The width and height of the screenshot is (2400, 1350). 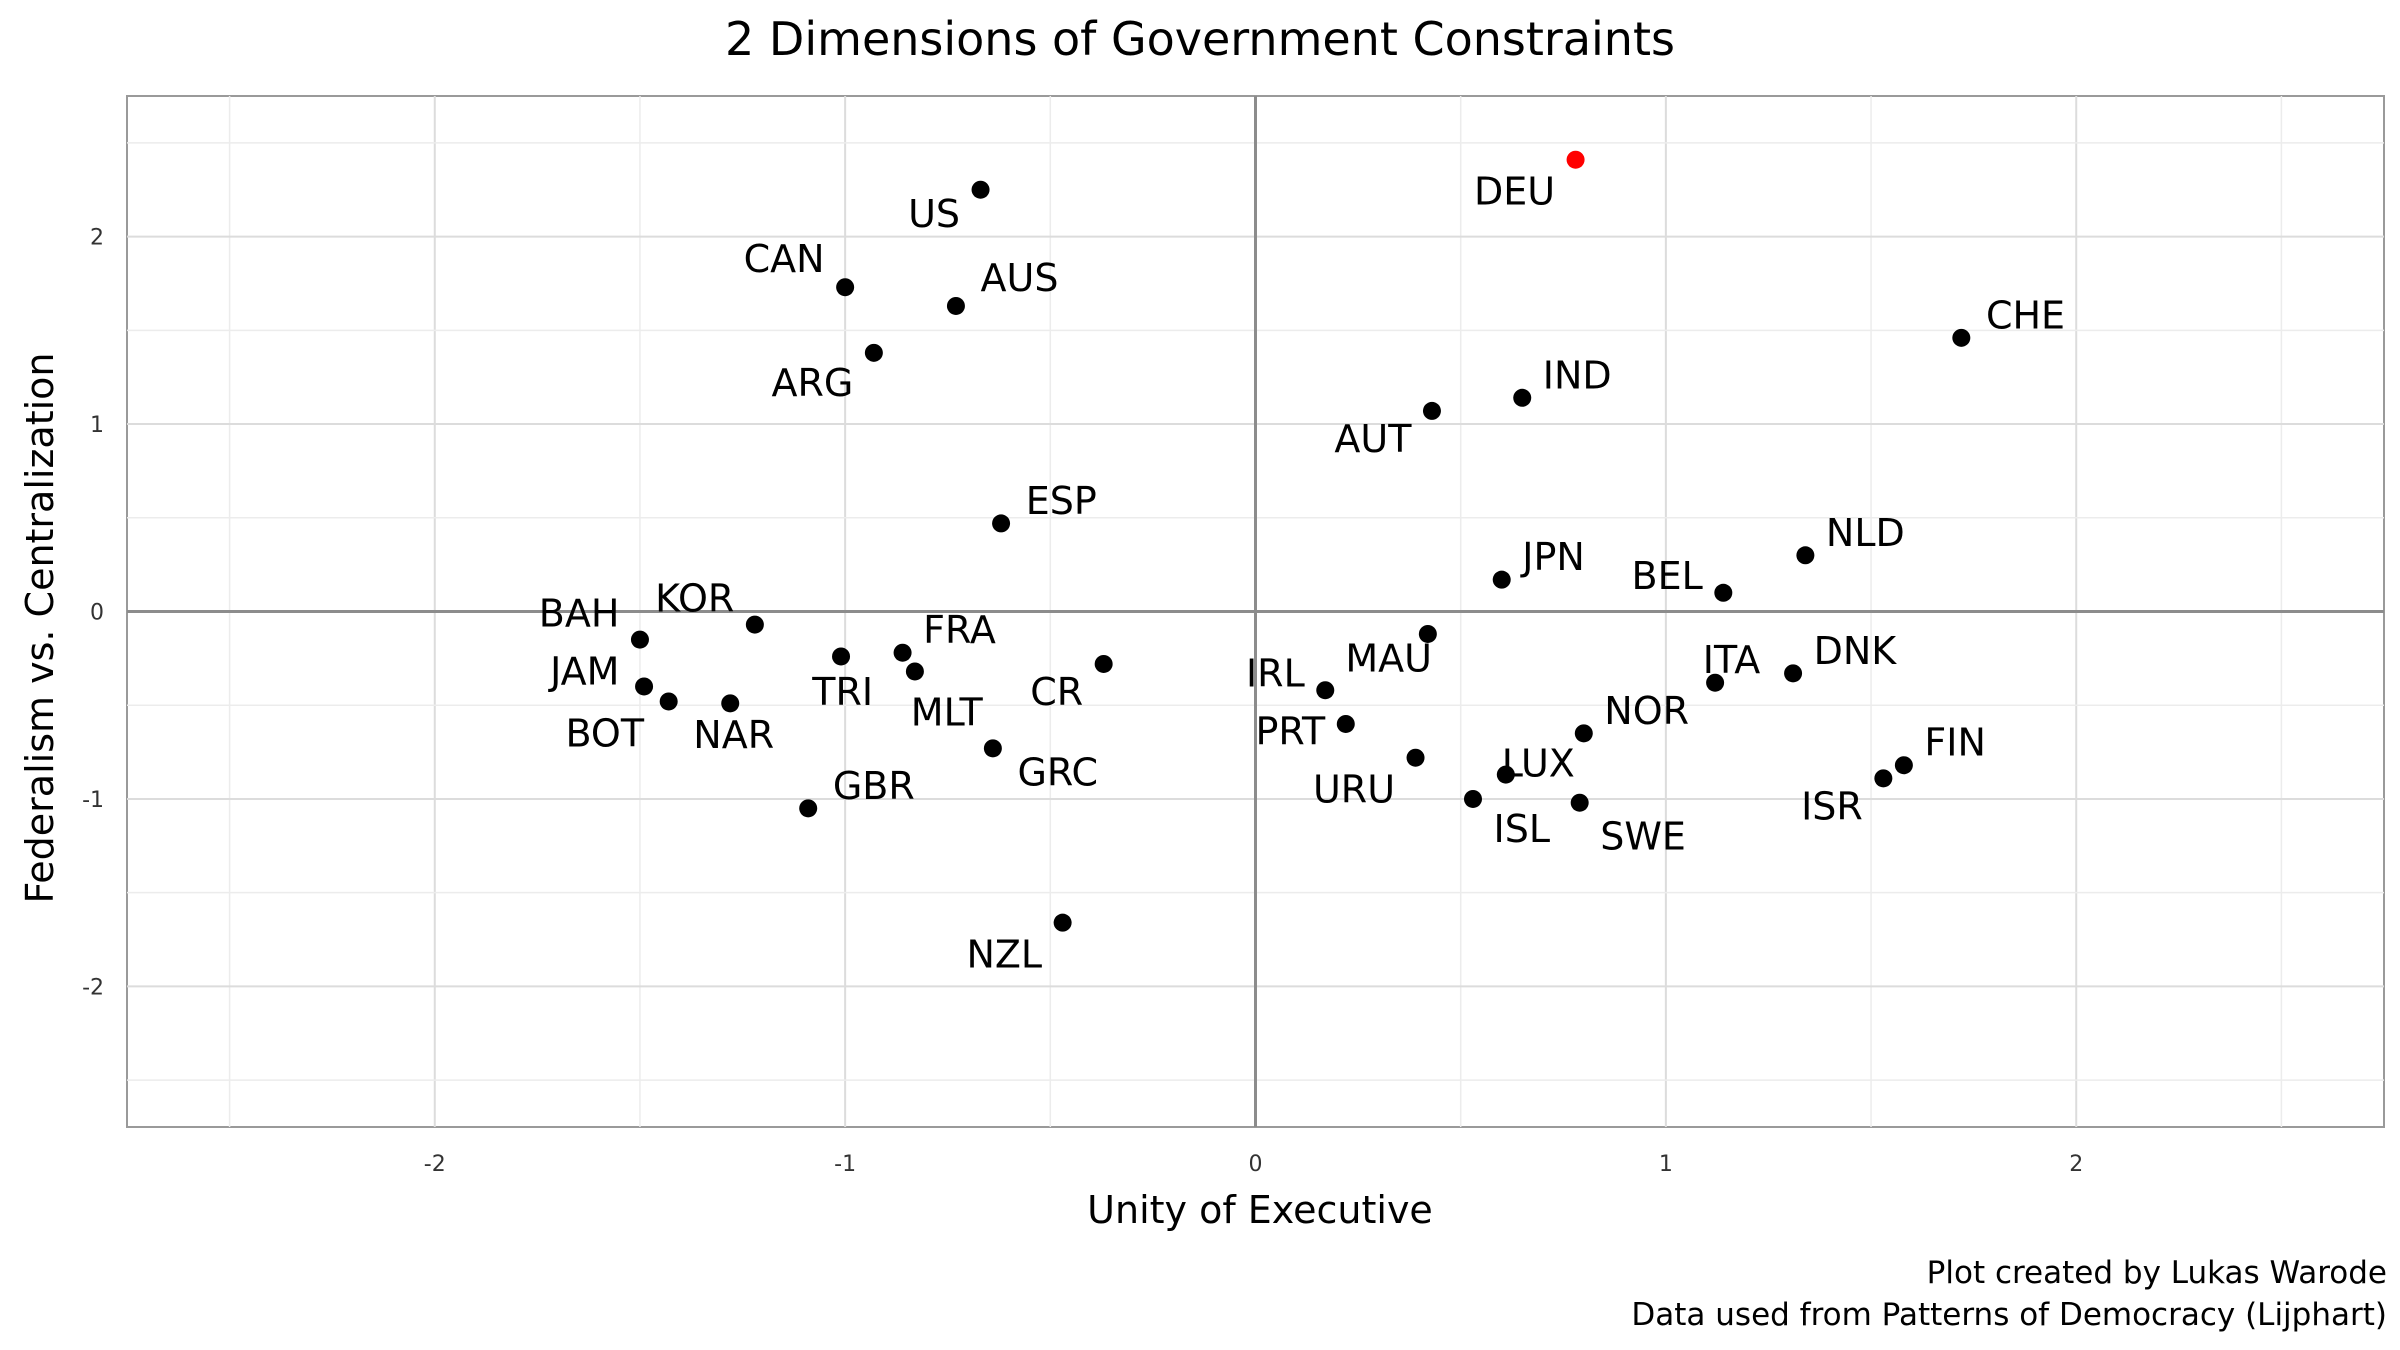 What do you see at coordinates (1961, 337) in the screenshot?
I see `point-che` at bounding box center [1961, 337].